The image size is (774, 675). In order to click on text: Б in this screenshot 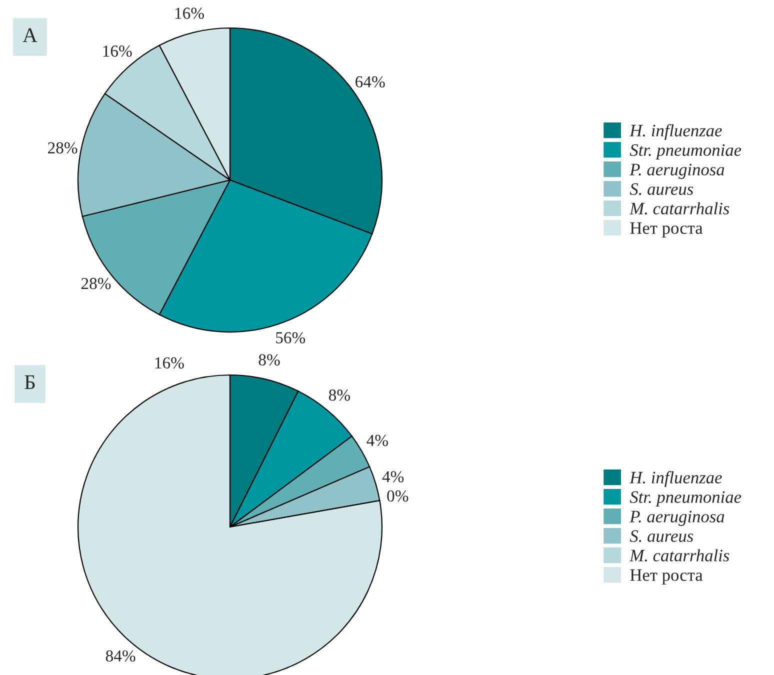, I will do `click(29, 382)`.